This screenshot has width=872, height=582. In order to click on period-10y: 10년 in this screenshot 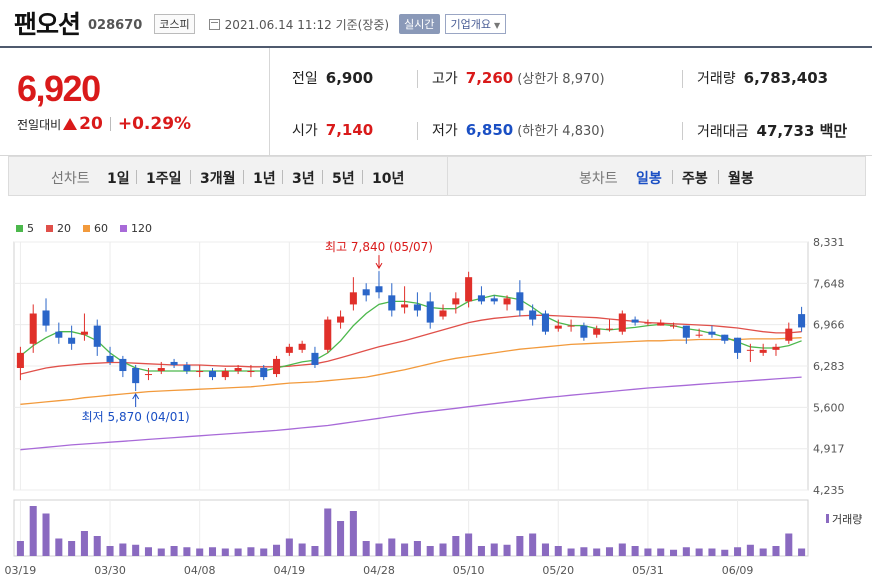, I will do `click(388, 179)`.